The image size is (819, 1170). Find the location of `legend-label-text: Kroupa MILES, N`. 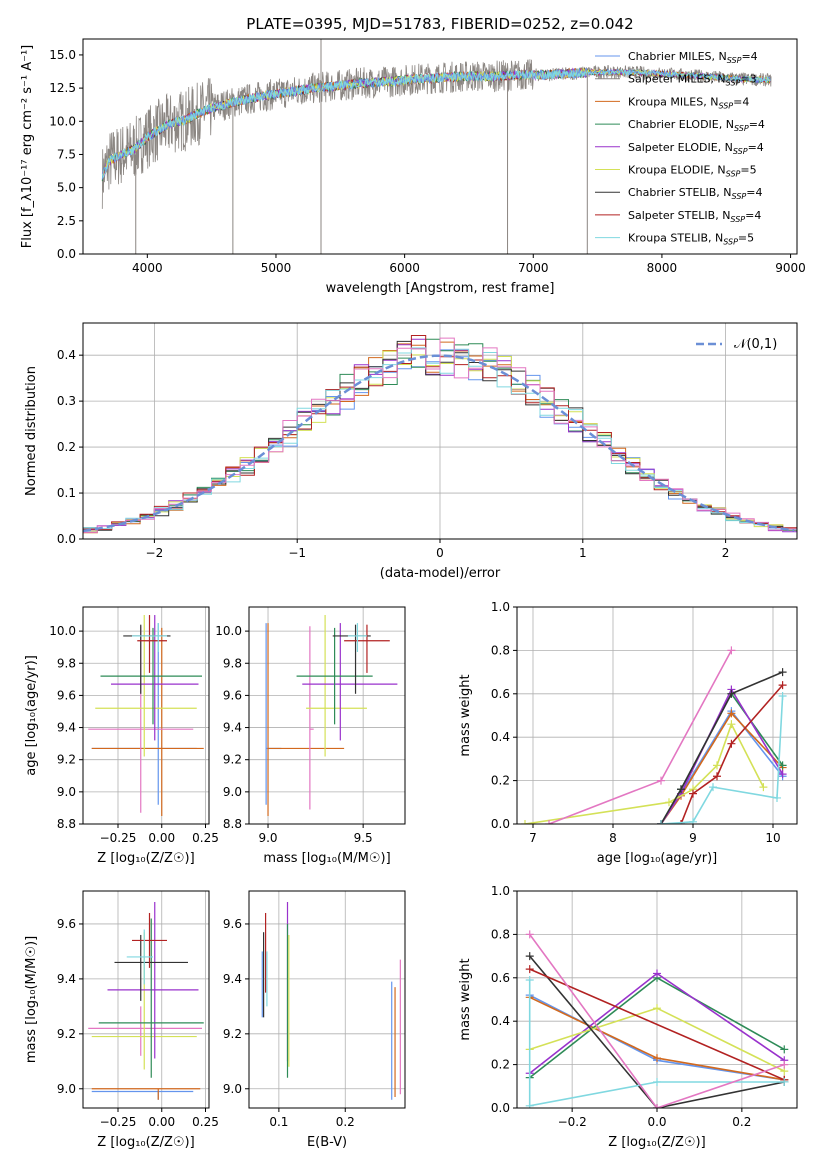

legend-label-text: Kroupa MILES, N is located at coordinates (673, 101).